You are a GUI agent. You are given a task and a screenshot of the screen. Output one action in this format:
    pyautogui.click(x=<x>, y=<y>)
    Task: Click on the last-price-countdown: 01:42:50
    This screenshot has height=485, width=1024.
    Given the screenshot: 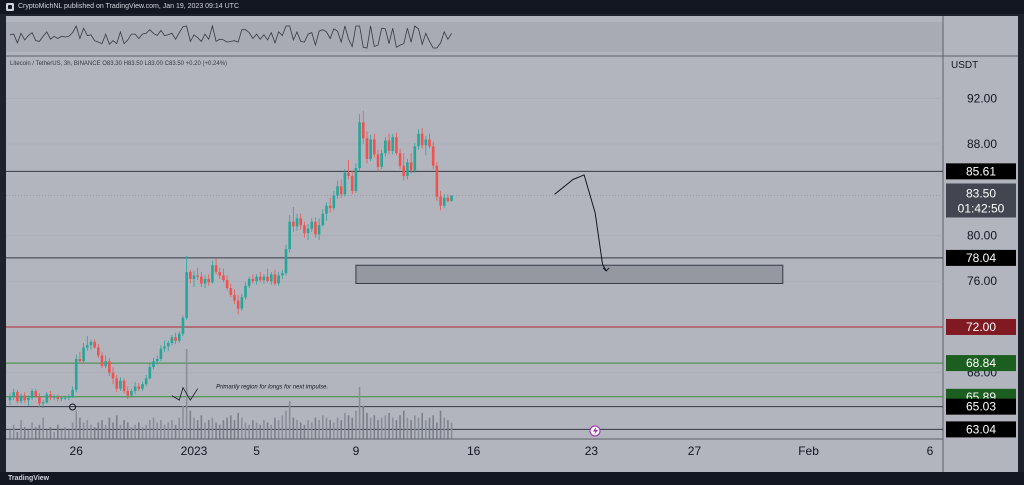 What is the action you would take?
    pyautogui.click(x=981, y=208)
    